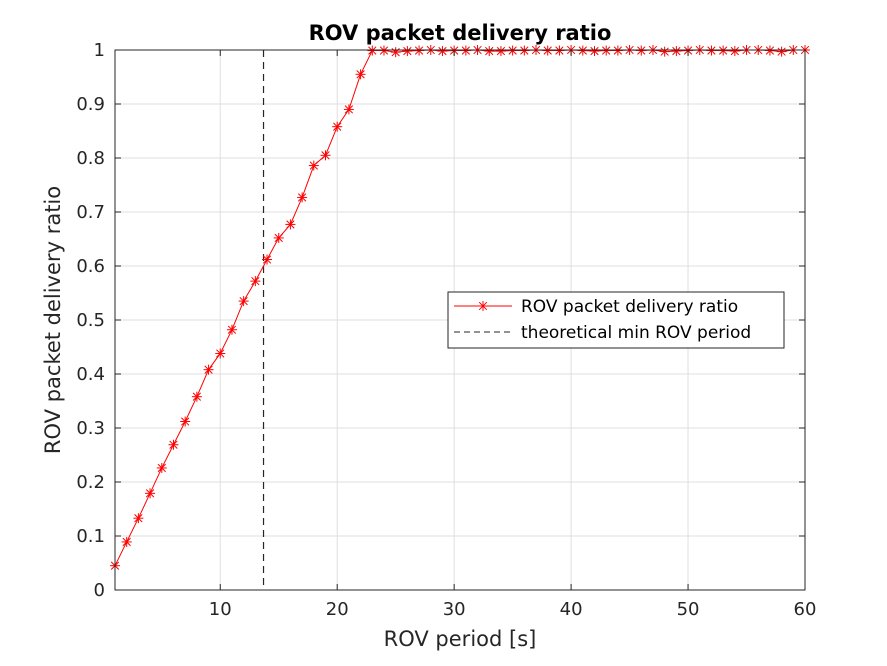  What do you see at coordinates (90, 266) in the screenshot?
I see `y-tick-label: 0.6` at bounding box center [90, 266].